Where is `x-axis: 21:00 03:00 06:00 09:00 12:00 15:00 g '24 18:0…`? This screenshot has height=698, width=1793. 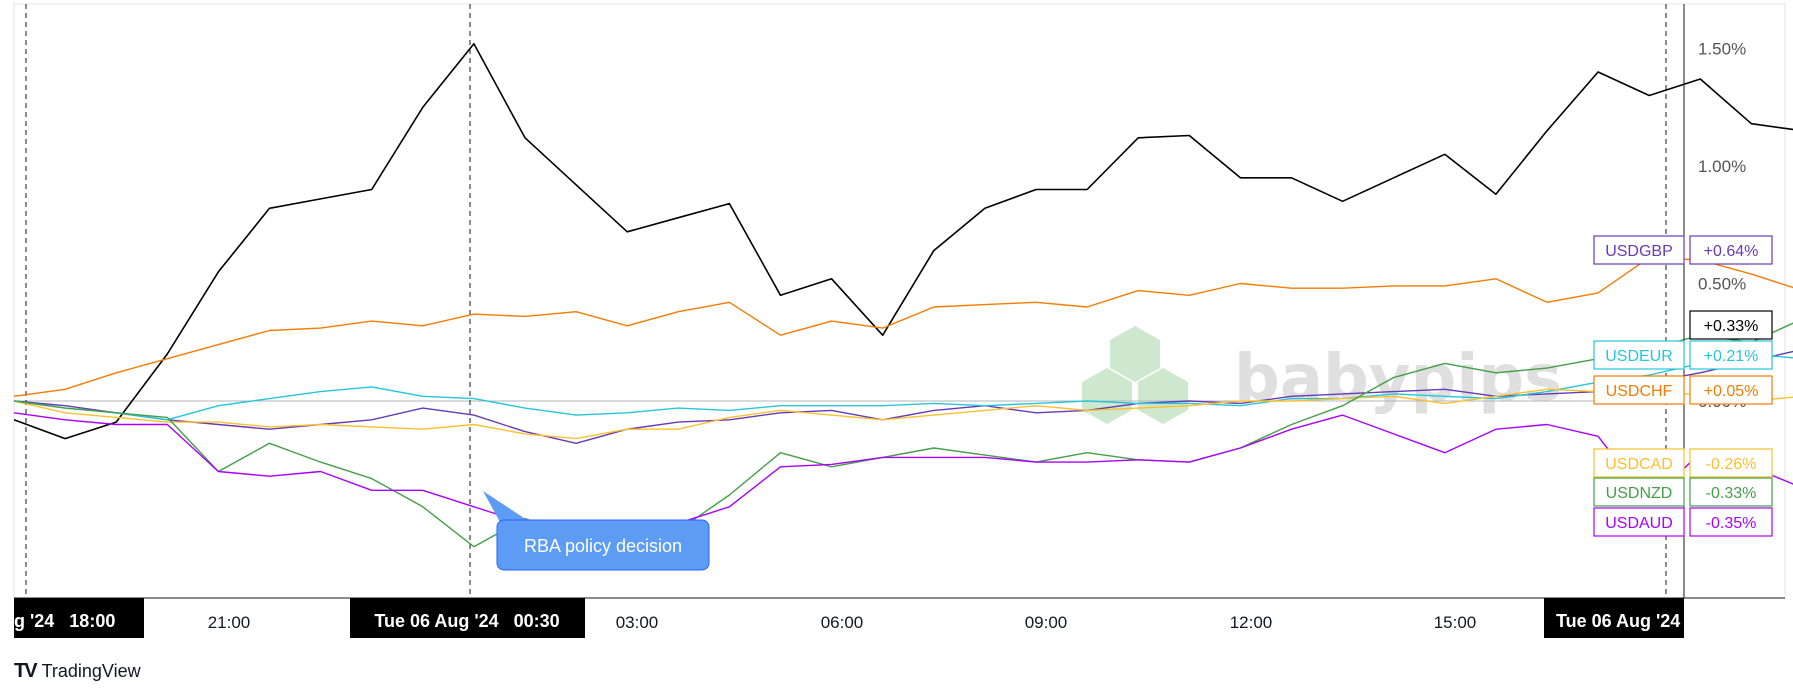
x-axis: 21:00 03:00 06:00 09:00 12:00 15:00 g '24 18:0… is located at coordinates (849, 618).